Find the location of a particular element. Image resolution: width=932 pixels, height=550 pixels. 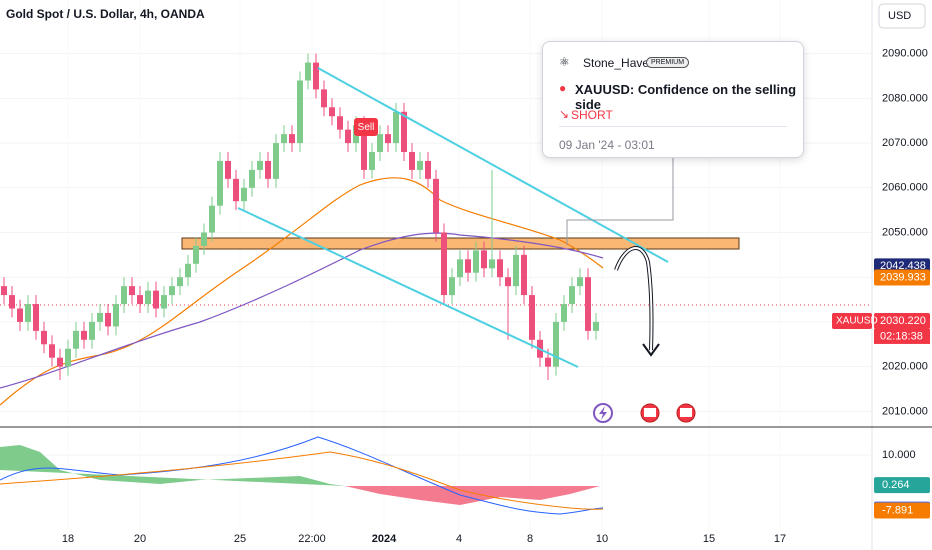

price-badge-label: 2042.438 is located at coordinates (903, 266).